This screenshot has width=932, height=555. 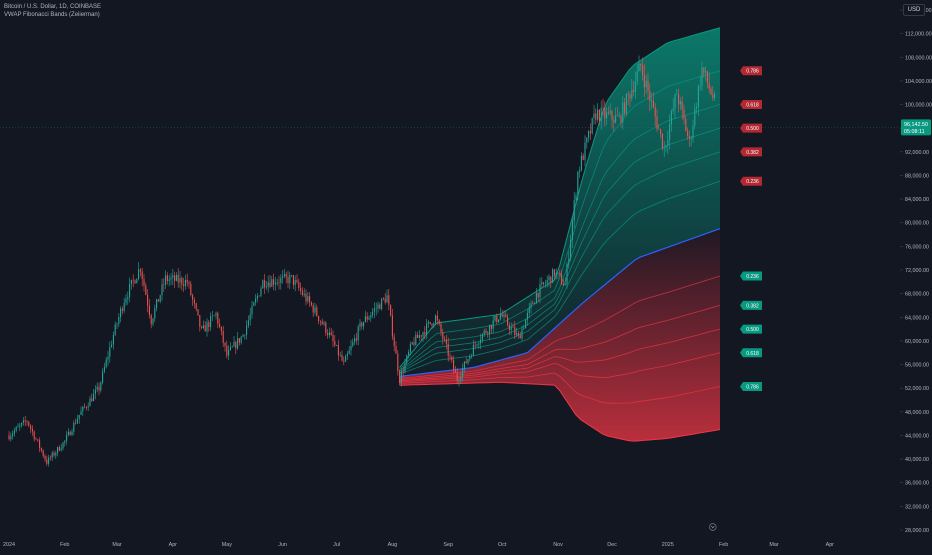 What do you see at coordinates (914, 10) in the screenshot?
I see `currency-selector: USD` at bounding box center [914, 10].